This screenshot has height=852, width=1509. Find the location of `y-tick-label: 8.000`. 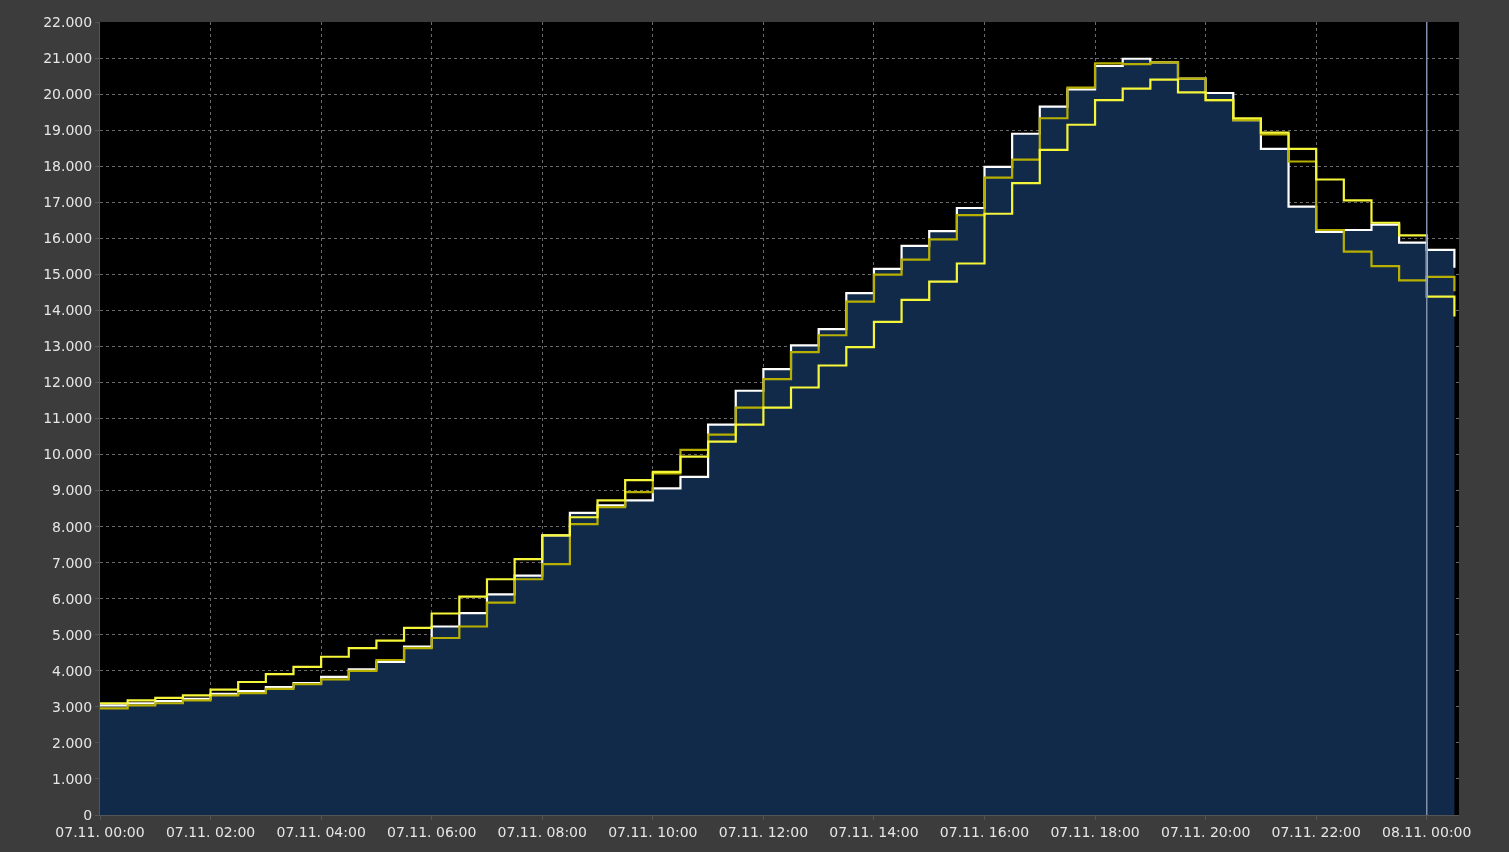

y-tick-label: 8.000 is located at coordinates (72, 526).